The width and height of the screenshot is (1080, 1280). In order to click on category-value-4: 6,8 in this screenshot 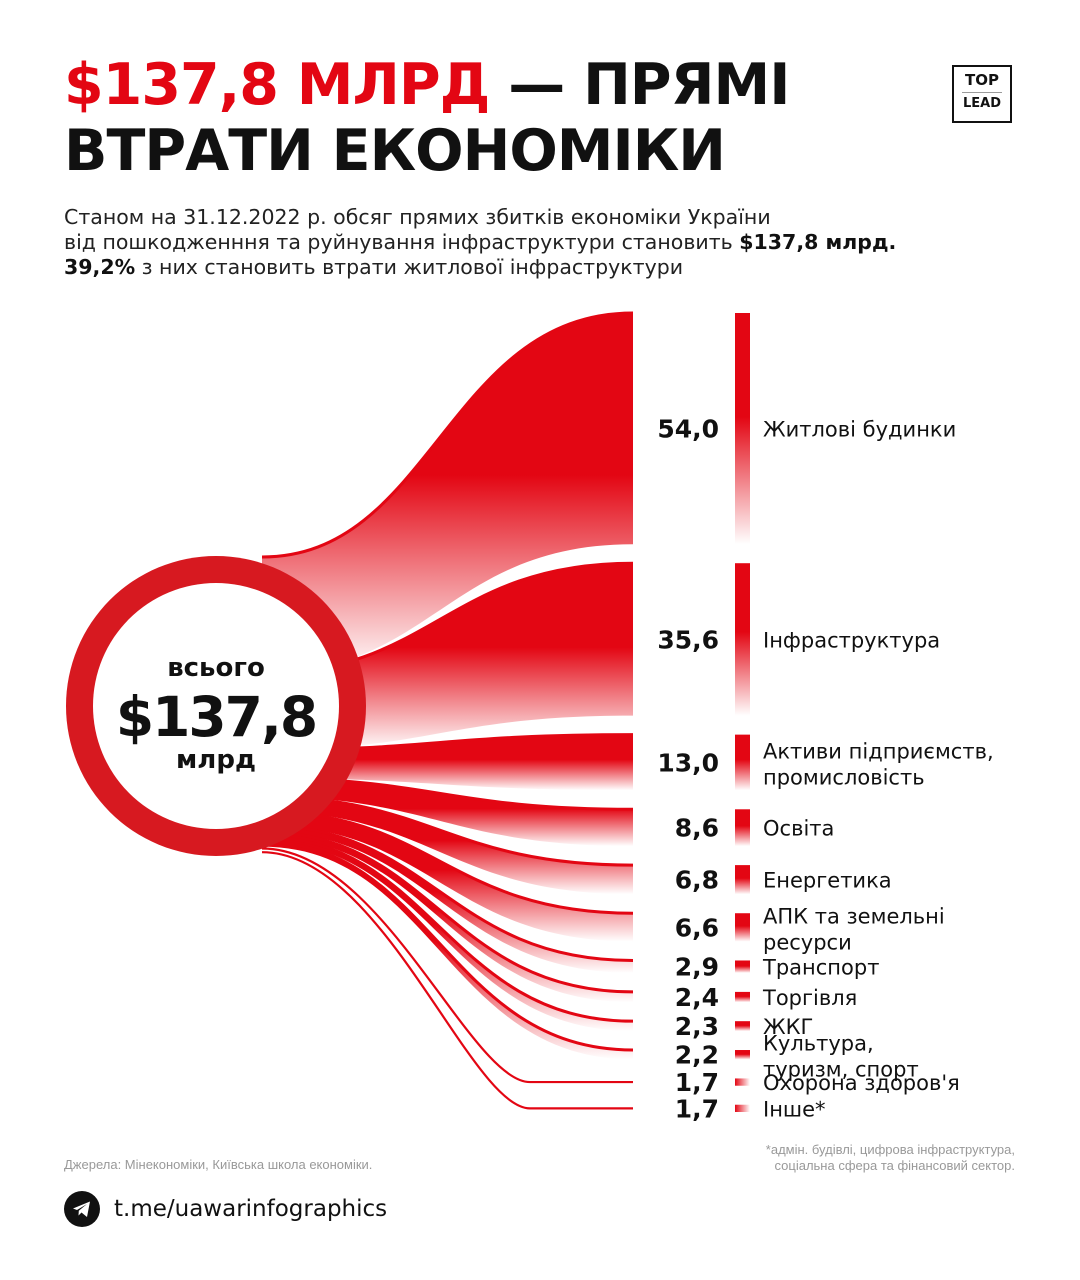, I will do `click(697, 880)`.